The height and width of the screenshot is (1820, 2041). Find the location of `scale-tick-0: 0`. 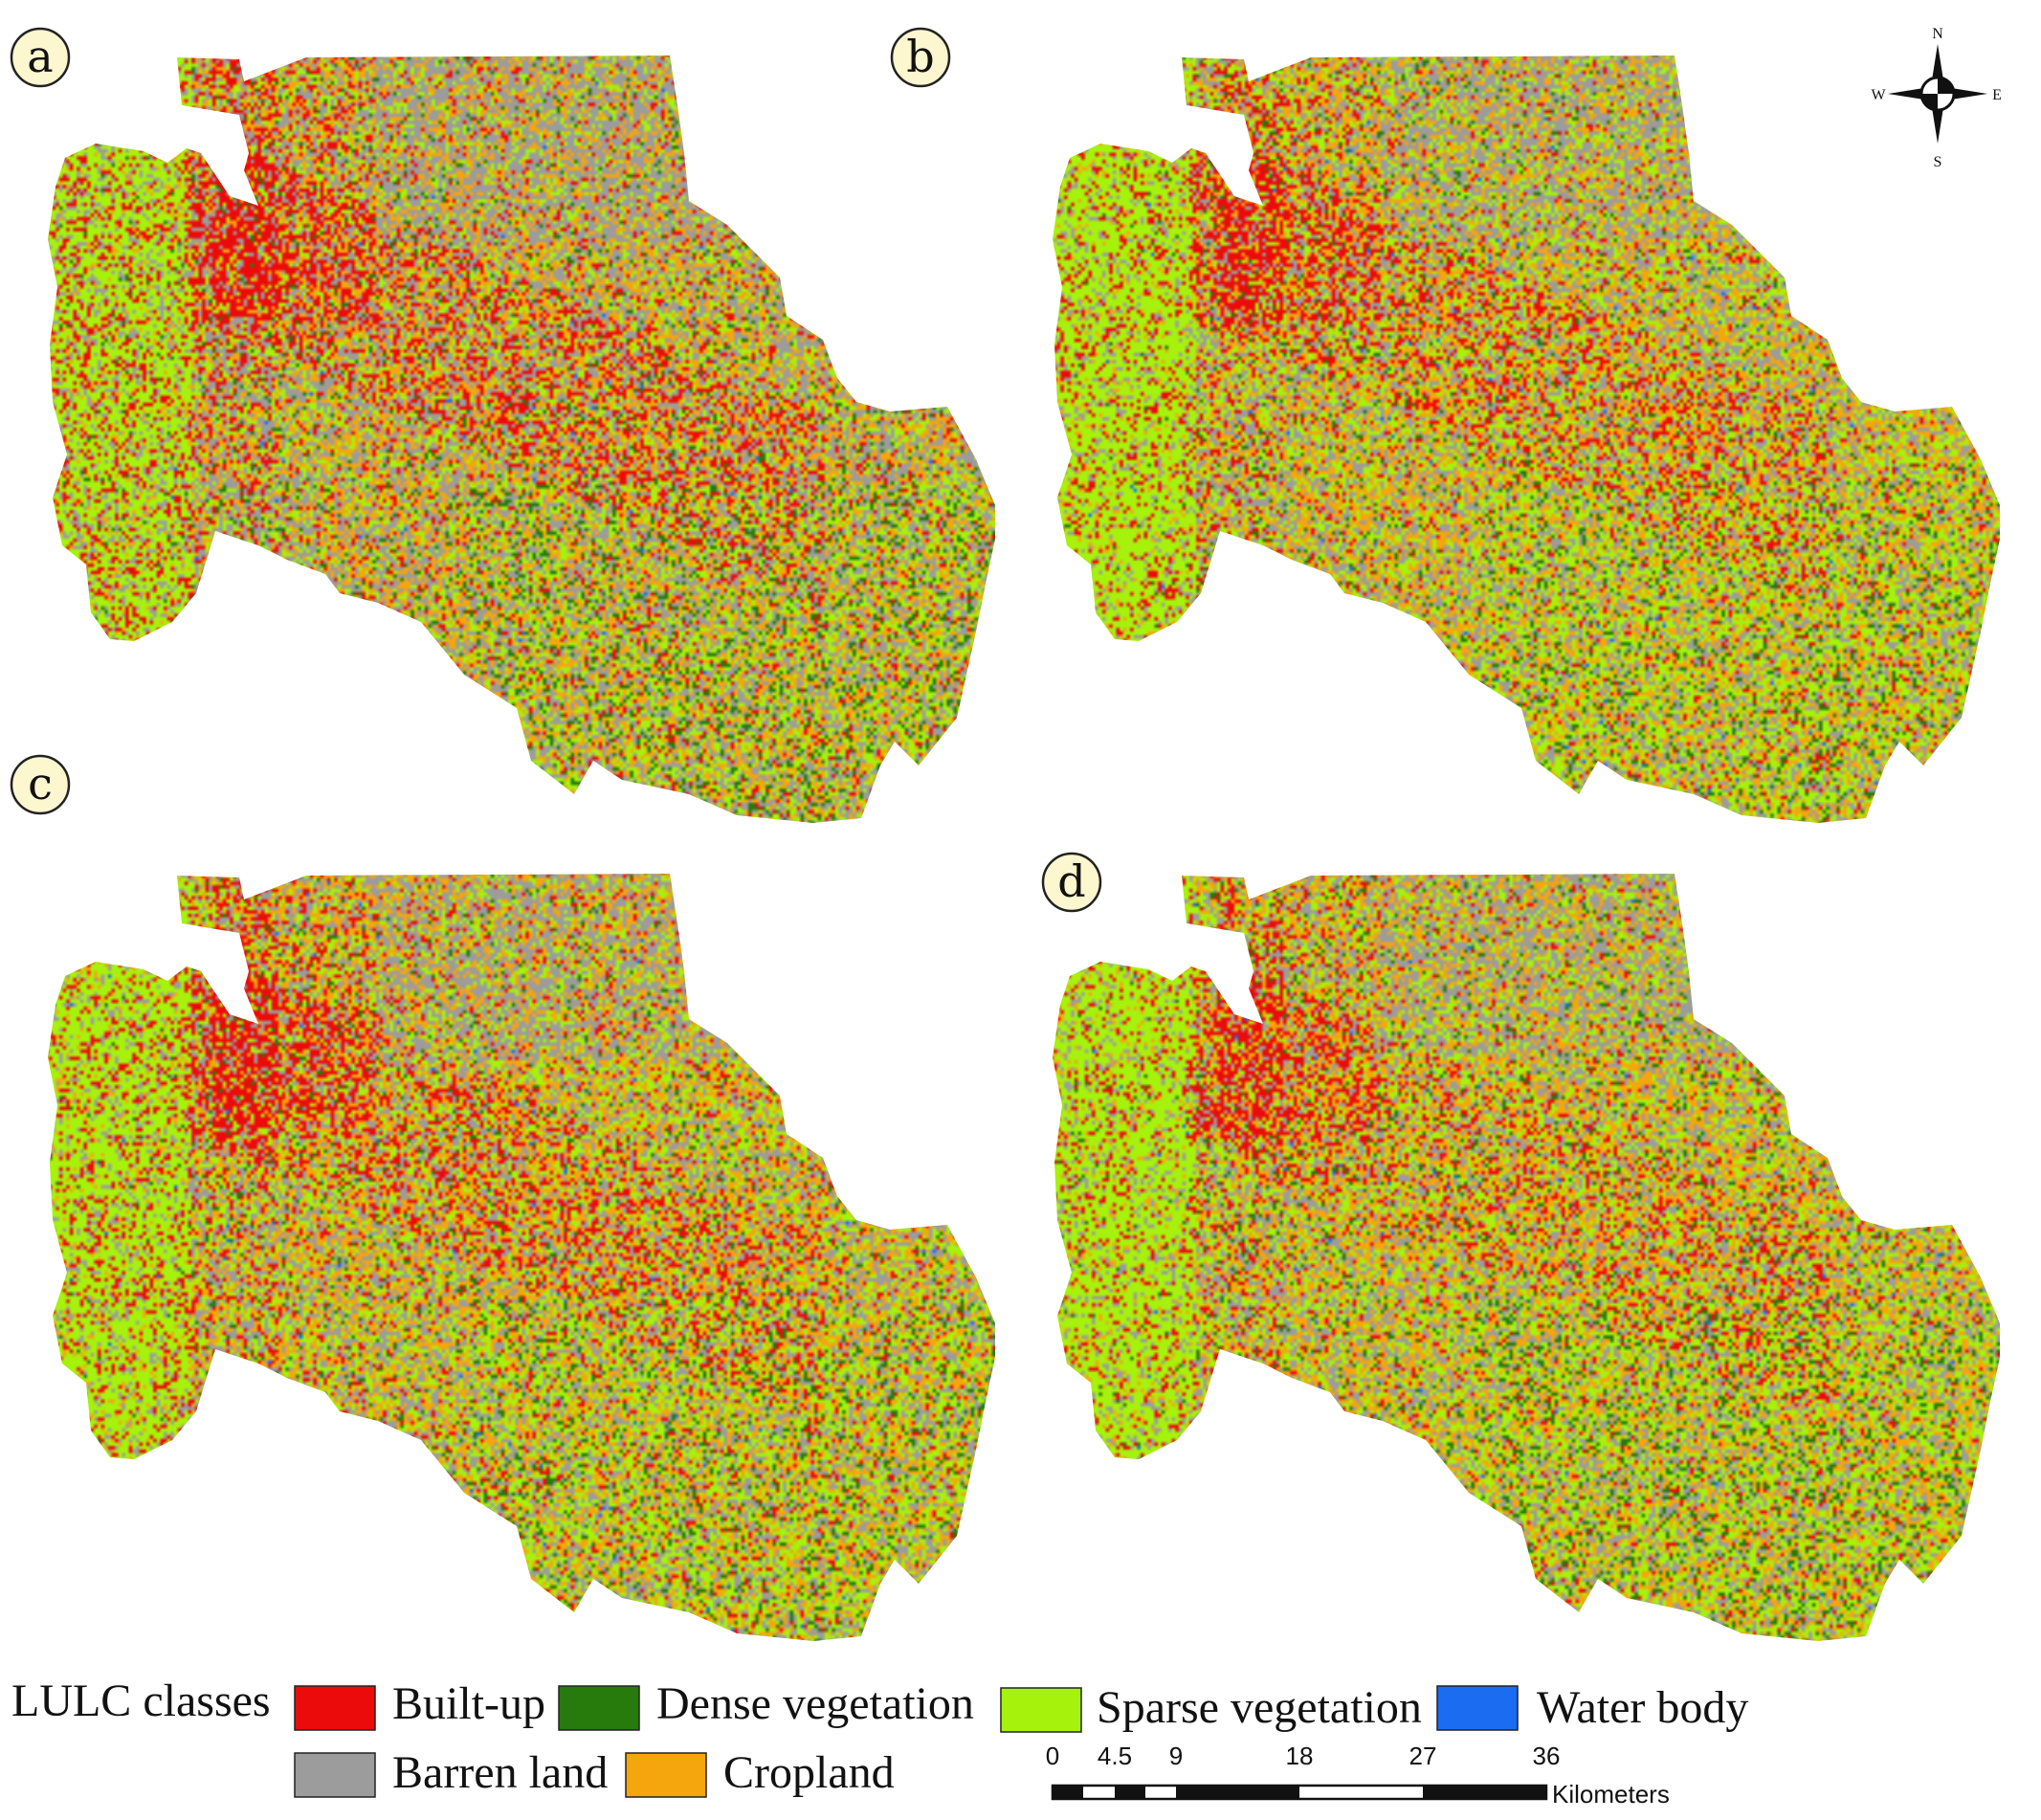

scale-tick-0: 0 is located at coordinates (1052, 1756).